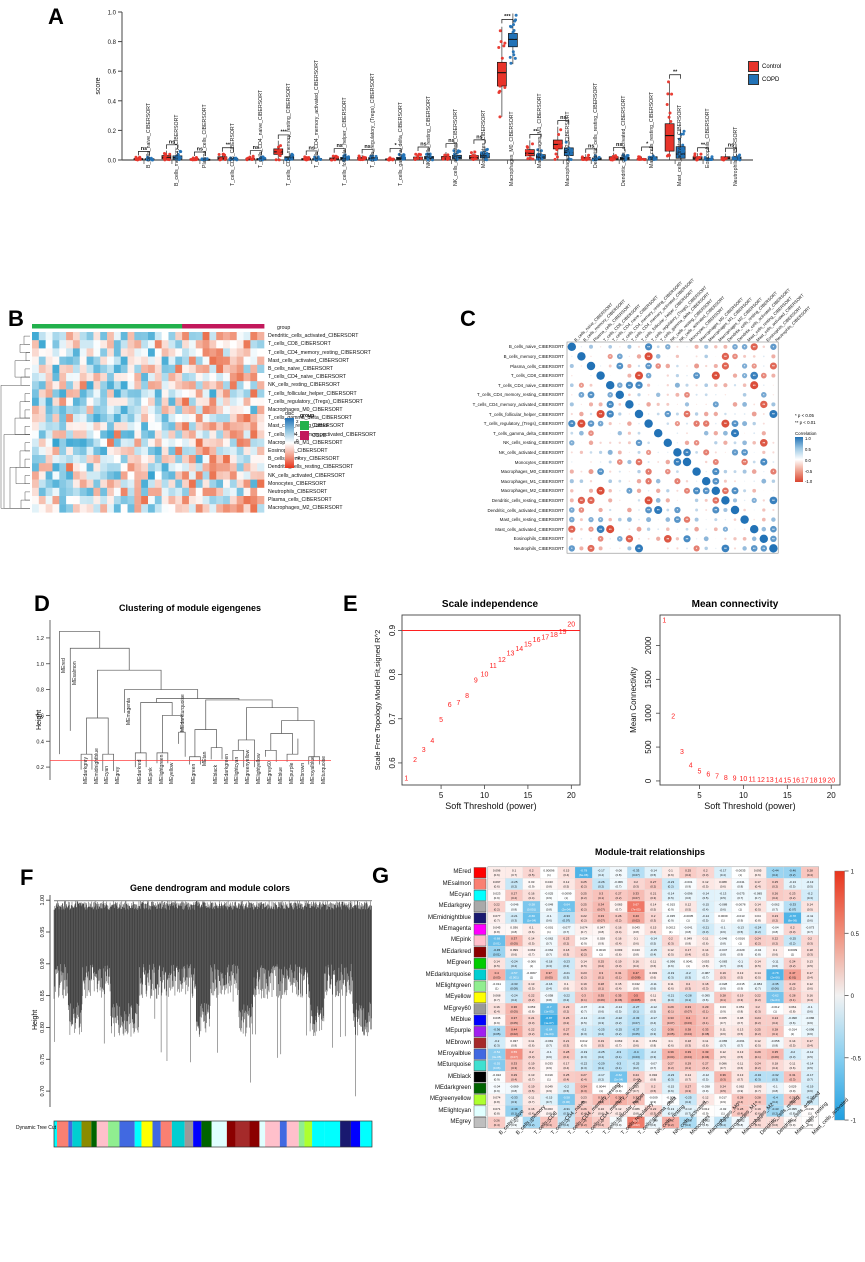  What do you see at coordinates (549, 1041) in the screenshot?
I see `svg-text: -0.081` at bounding box center [549, 1041].